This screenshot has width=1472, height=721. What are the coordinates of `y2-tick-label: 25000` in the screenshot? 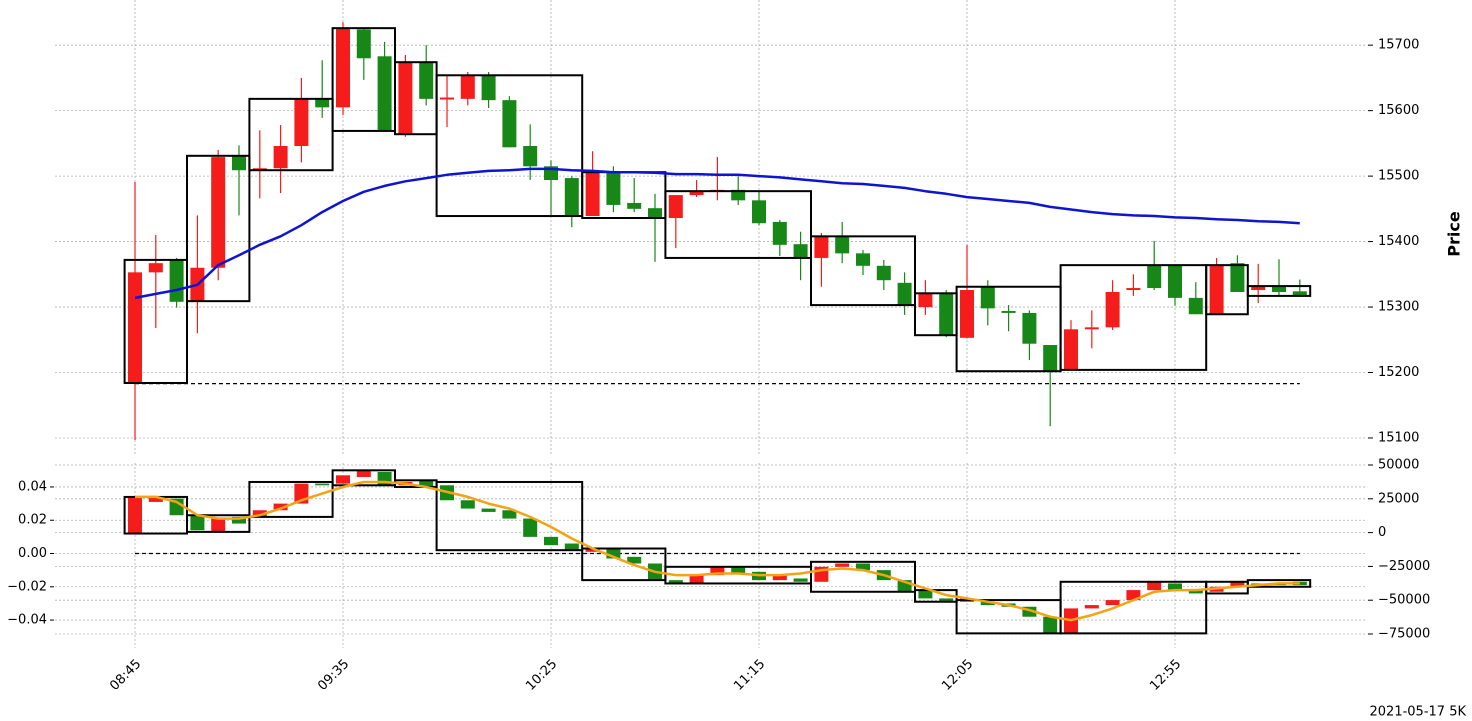 It's located at (1398, 498).